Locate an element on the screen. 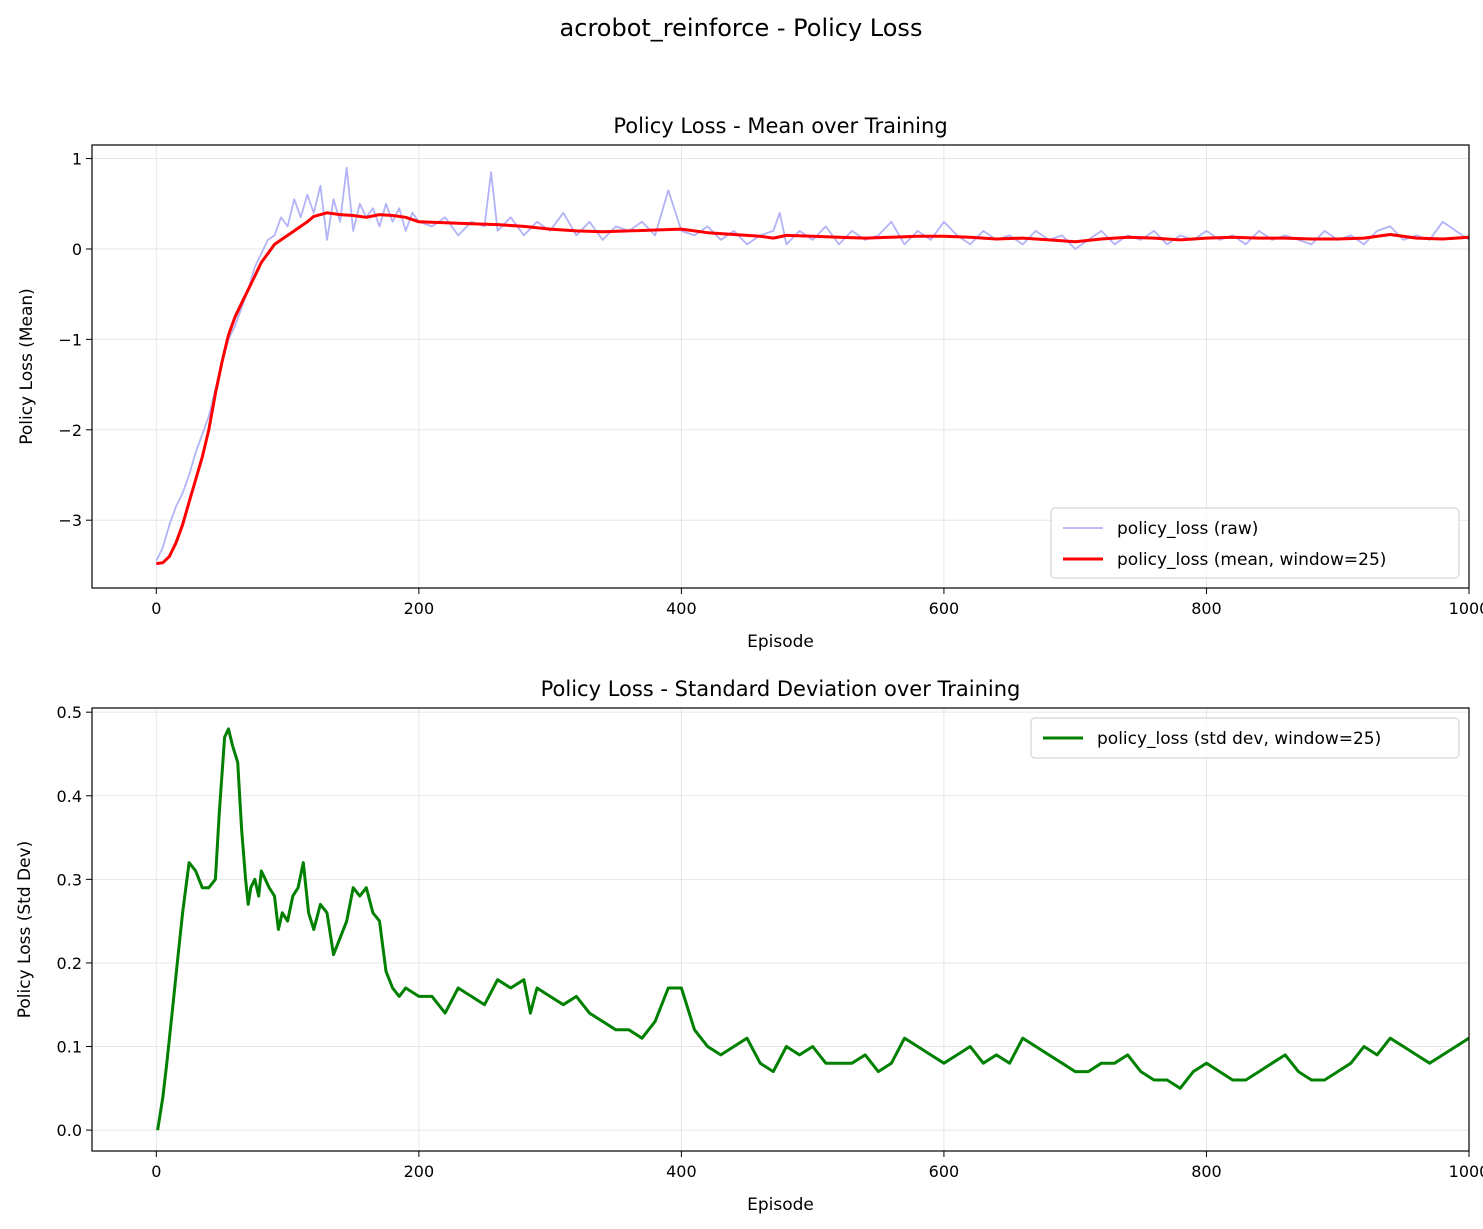 The image size is (1483, 1229). y-tick-label: 0.0 is located at coordinates (69, 1130).